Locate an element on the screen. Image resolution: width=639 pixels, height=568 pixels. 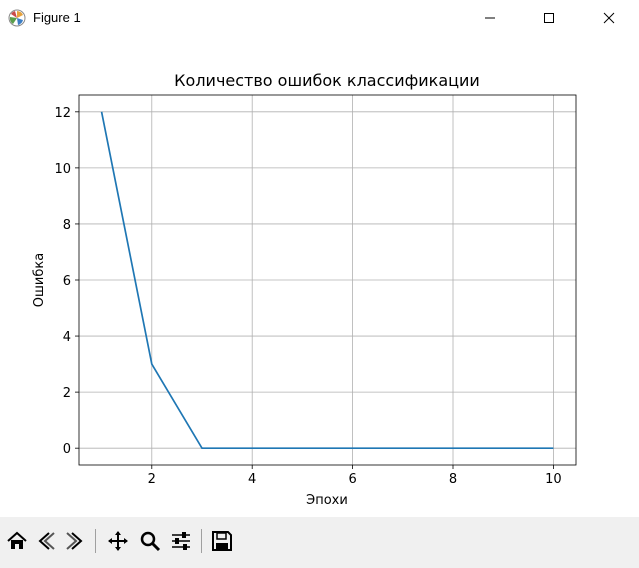
x-axis-label: Эпохи is located at coordinates (327, 500).